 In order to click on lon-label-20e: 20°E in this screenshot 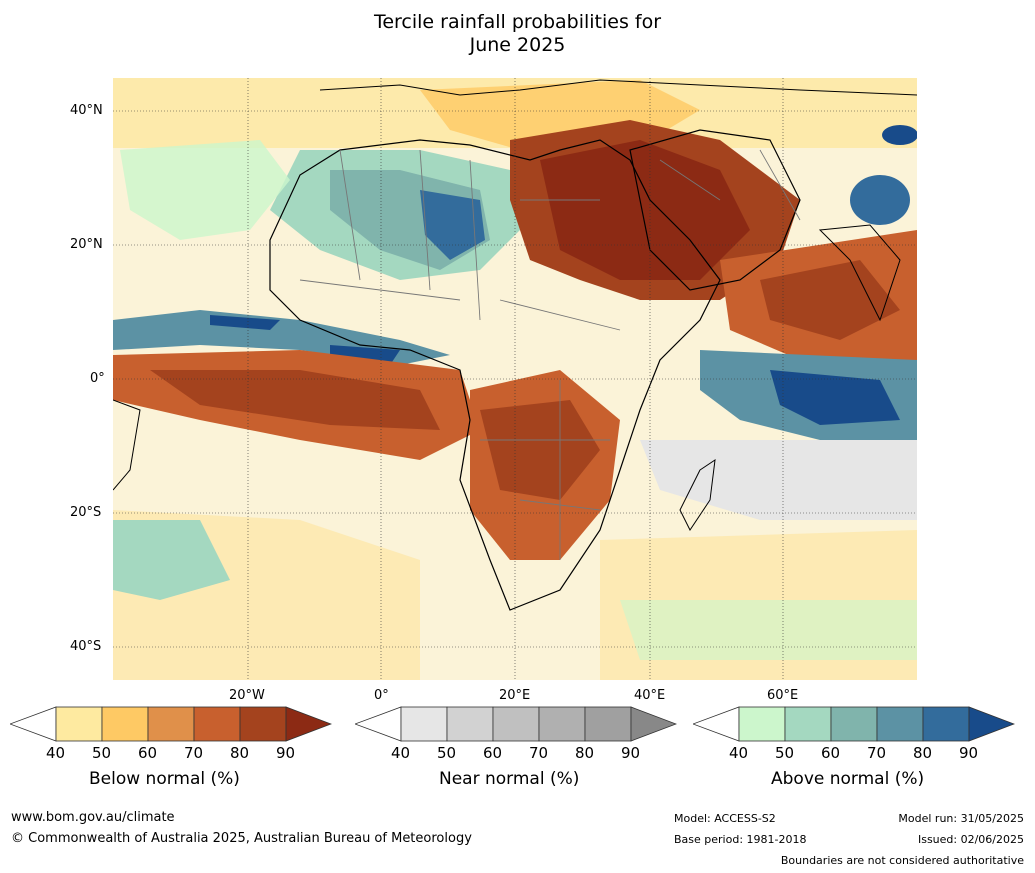, I will do `click(515, 695)`.